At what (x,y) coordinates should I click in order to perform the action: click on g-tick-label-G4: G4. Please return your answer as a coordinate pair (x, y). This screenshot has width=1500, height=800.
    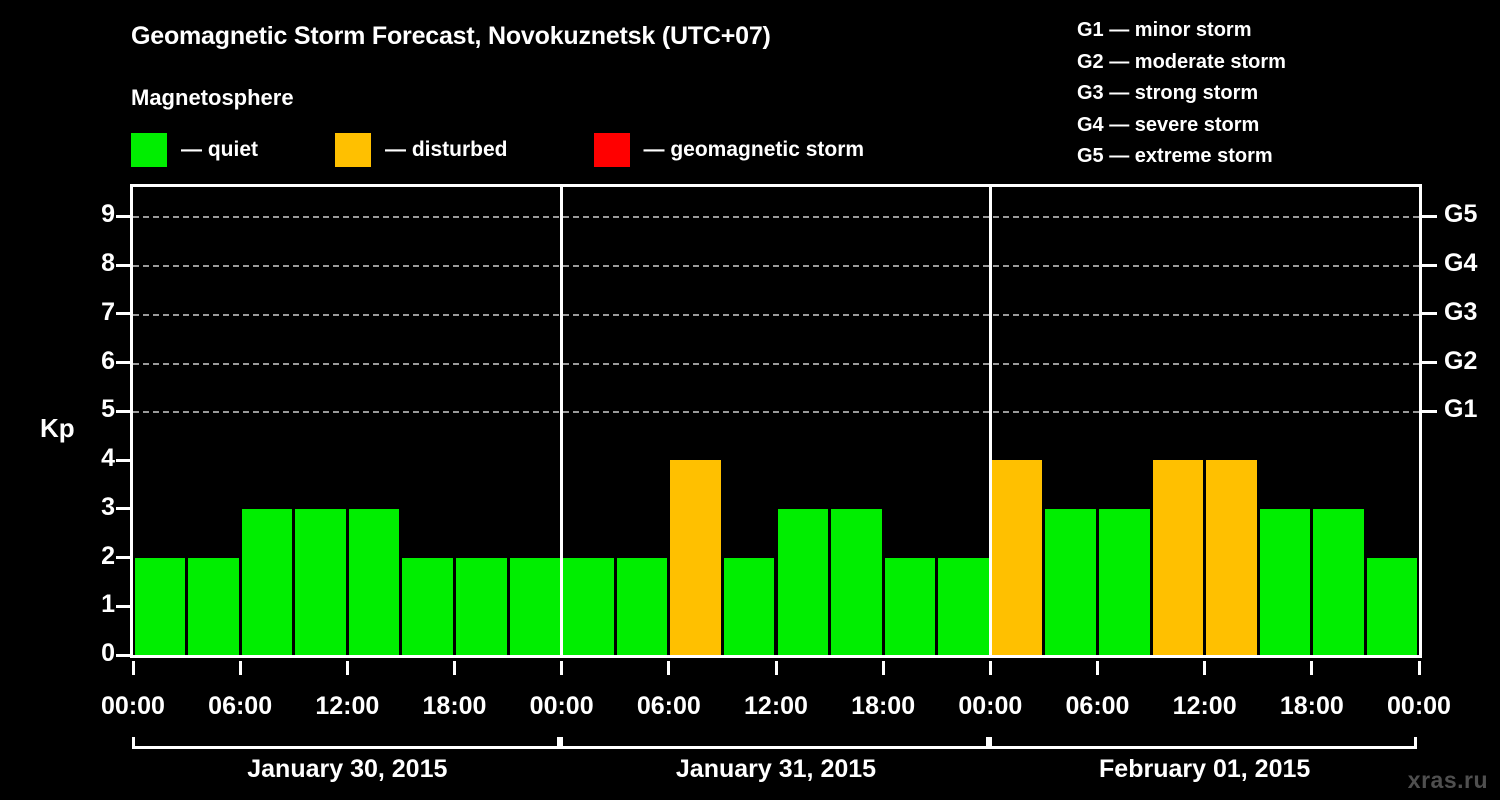
    Looking at the image, I should click on (1461, 263).